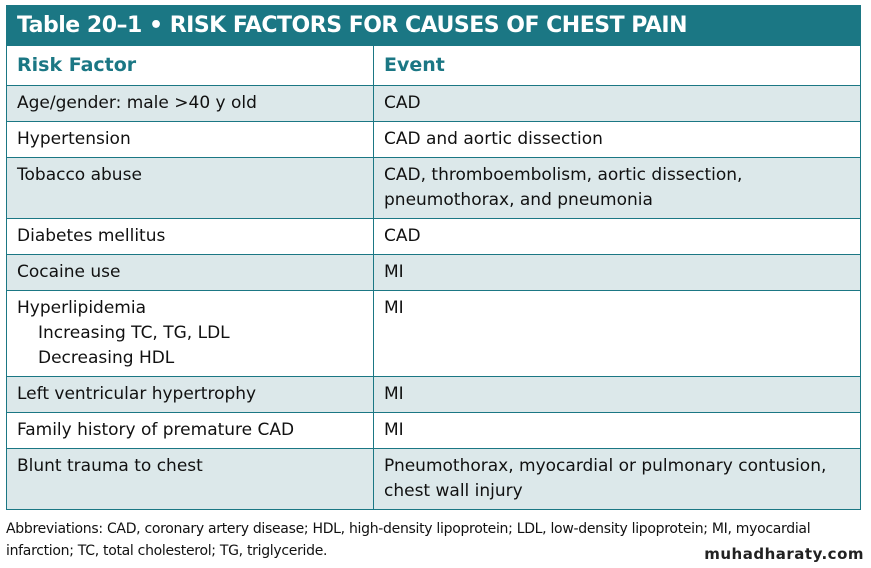 The height and width of the screenshot is (568, 871). What do you see at coordinates (190, 65) in the screenshot?
I see `header-risk-factor: Risk Factor` at bounding box center [190, 65].